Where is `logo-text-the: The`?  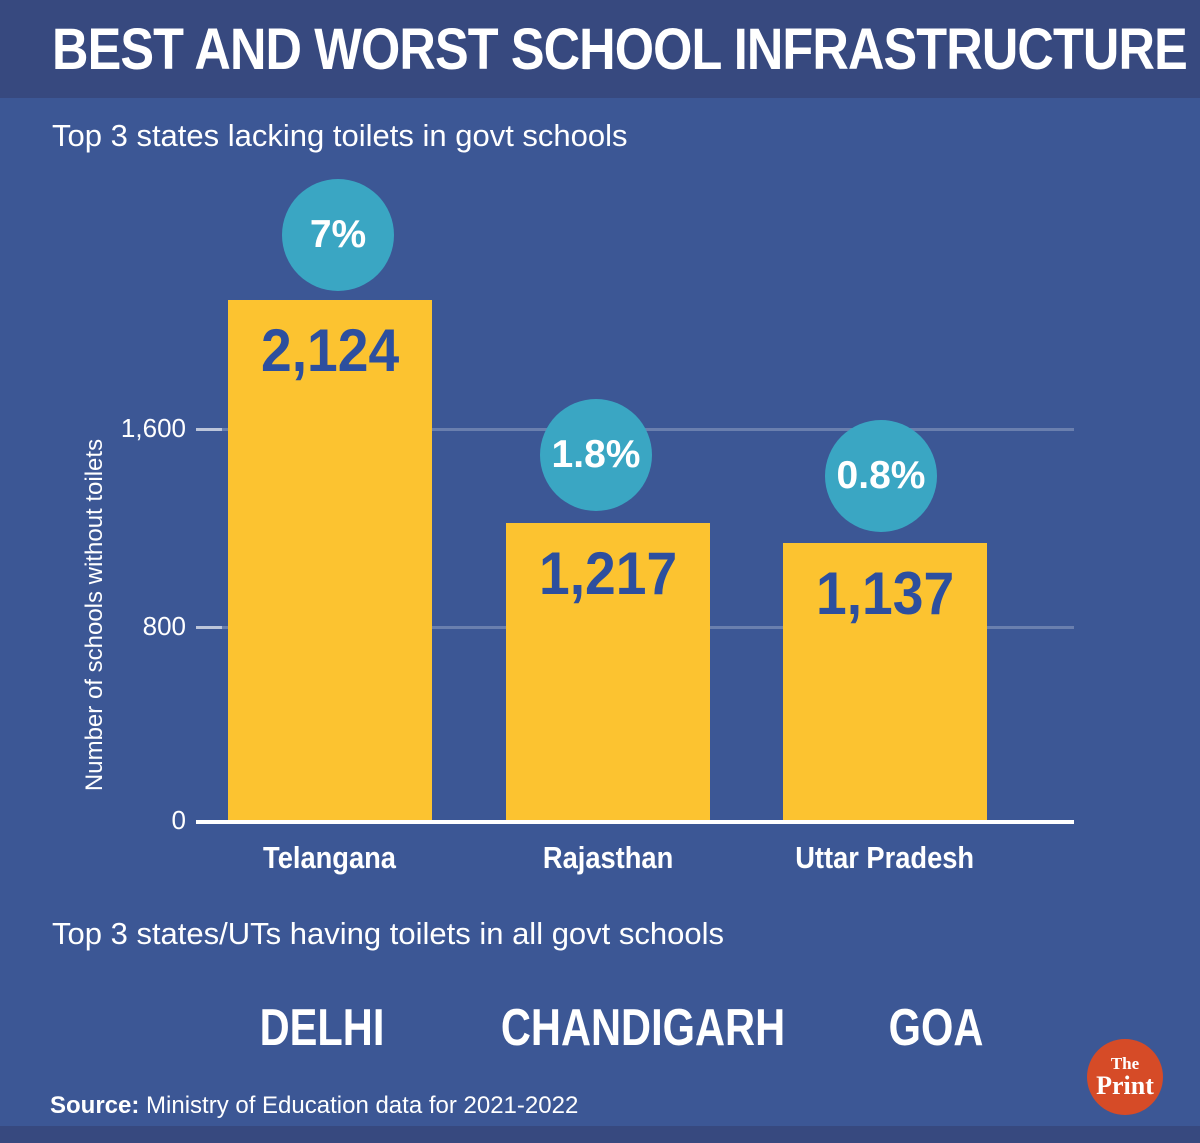
logo-text-the: The is located at coordinates (1125, 1063).